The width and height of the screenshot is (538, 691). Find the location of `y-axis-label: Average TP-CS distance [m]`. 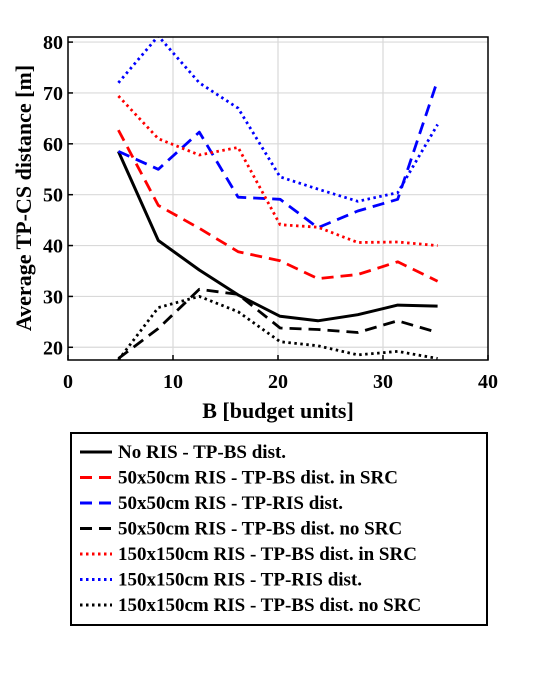

y-axis-label: Average TP-CS distance [m] is located at coordinates (23, 198).